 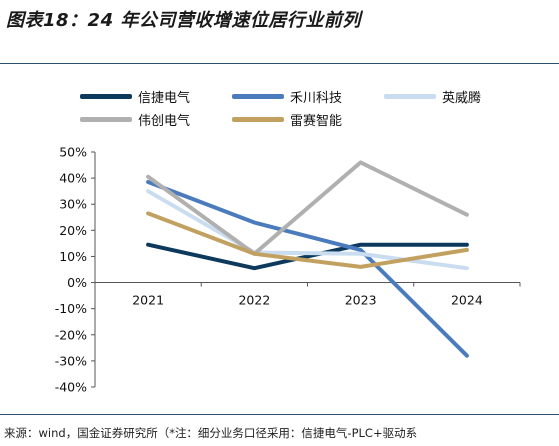 What do you see at coordinates (71, 308) in the screenshot?
I see `y-tick-label: -10%` at bounding box center [71, 308].